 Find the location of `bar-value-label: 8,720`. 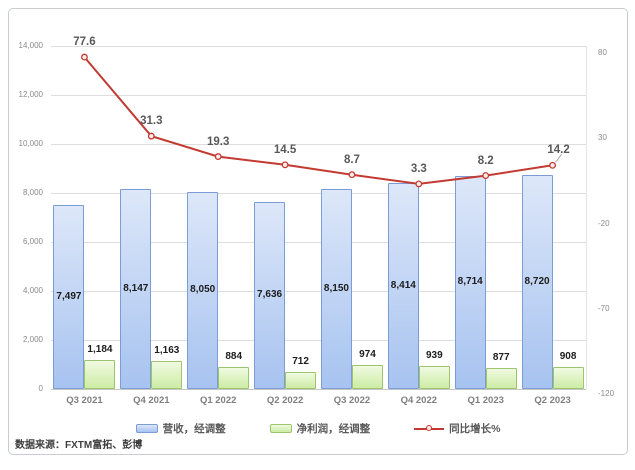

bar-value-label: 8,720 is located at coordinates (537, 282).